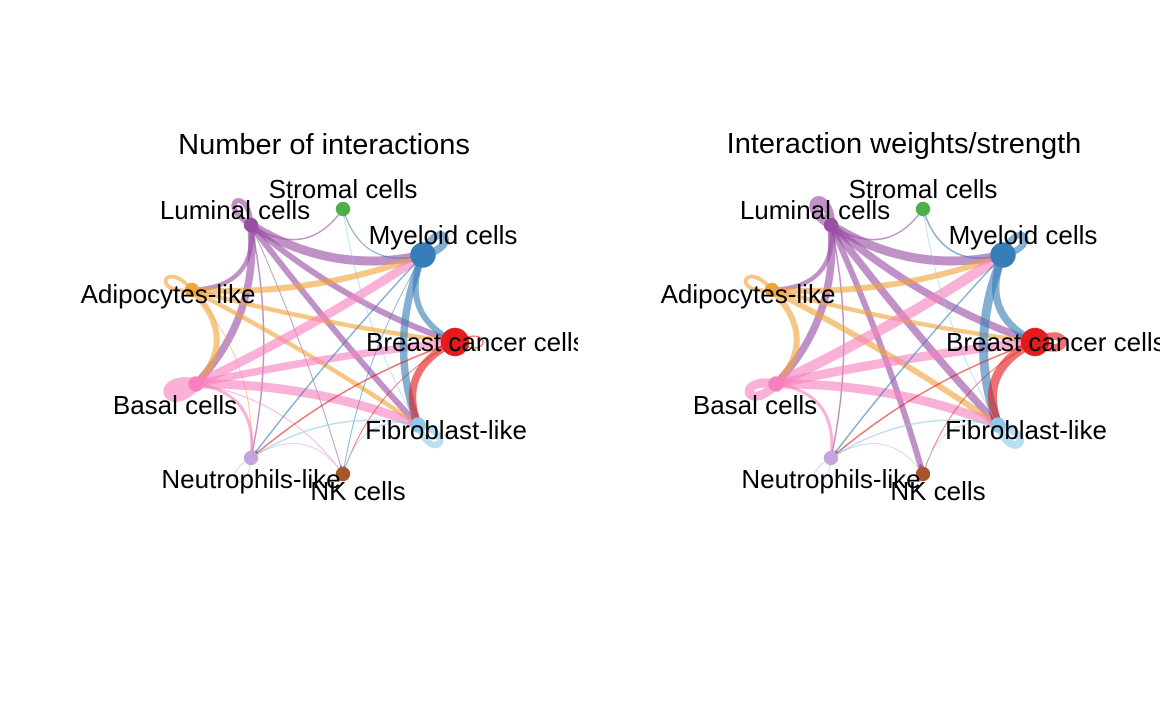 The height and width of the screenshot is (717, 1160). I want to click on edge-luminal-to-nk, so click(297, 349).